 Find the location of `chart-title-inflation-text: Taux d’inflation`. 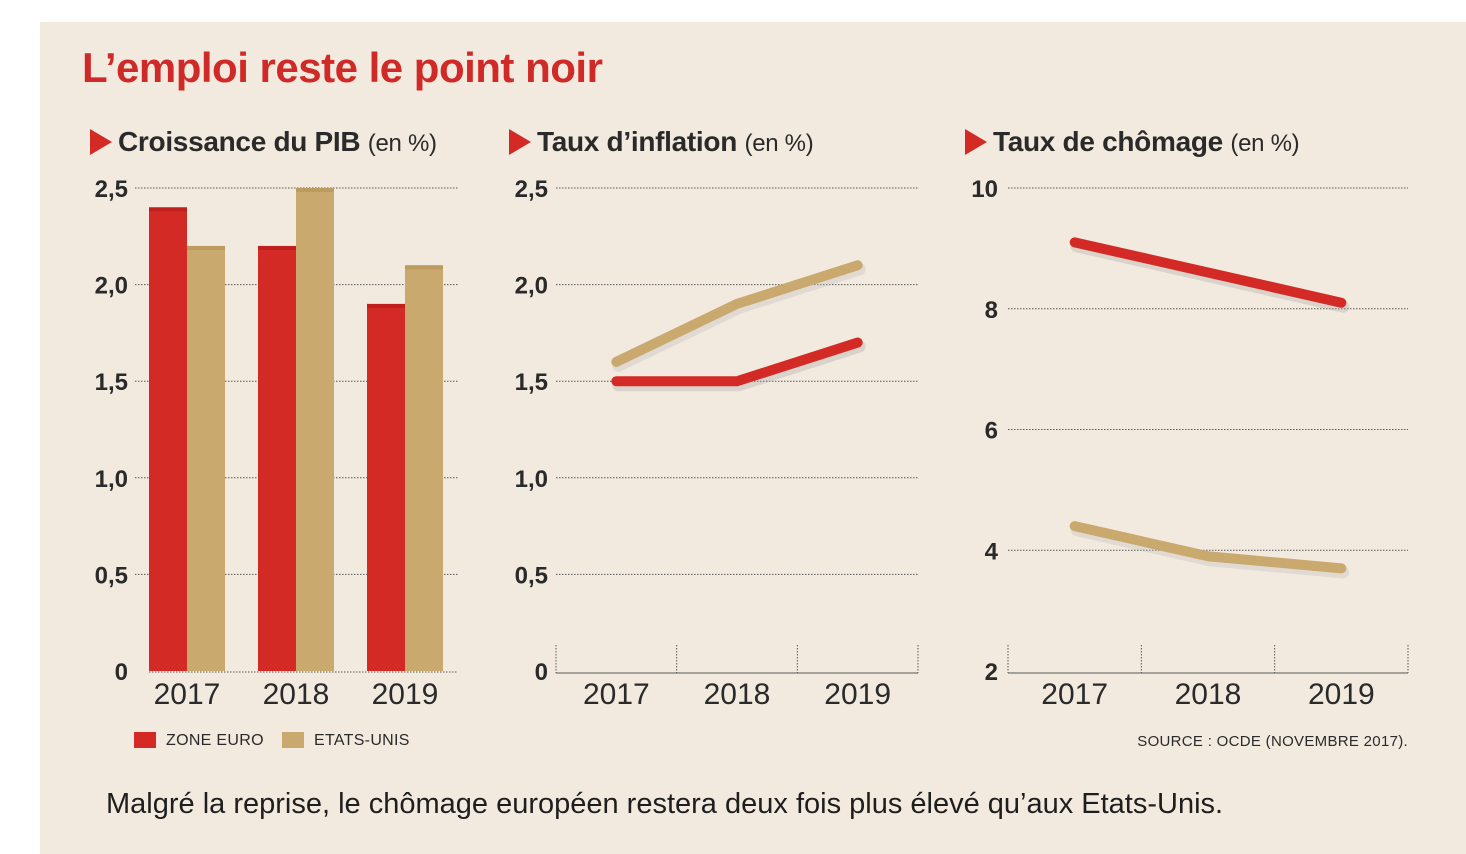

chart-title-inflation-text: Taux d’inflation is located at coordinates (637, 141).